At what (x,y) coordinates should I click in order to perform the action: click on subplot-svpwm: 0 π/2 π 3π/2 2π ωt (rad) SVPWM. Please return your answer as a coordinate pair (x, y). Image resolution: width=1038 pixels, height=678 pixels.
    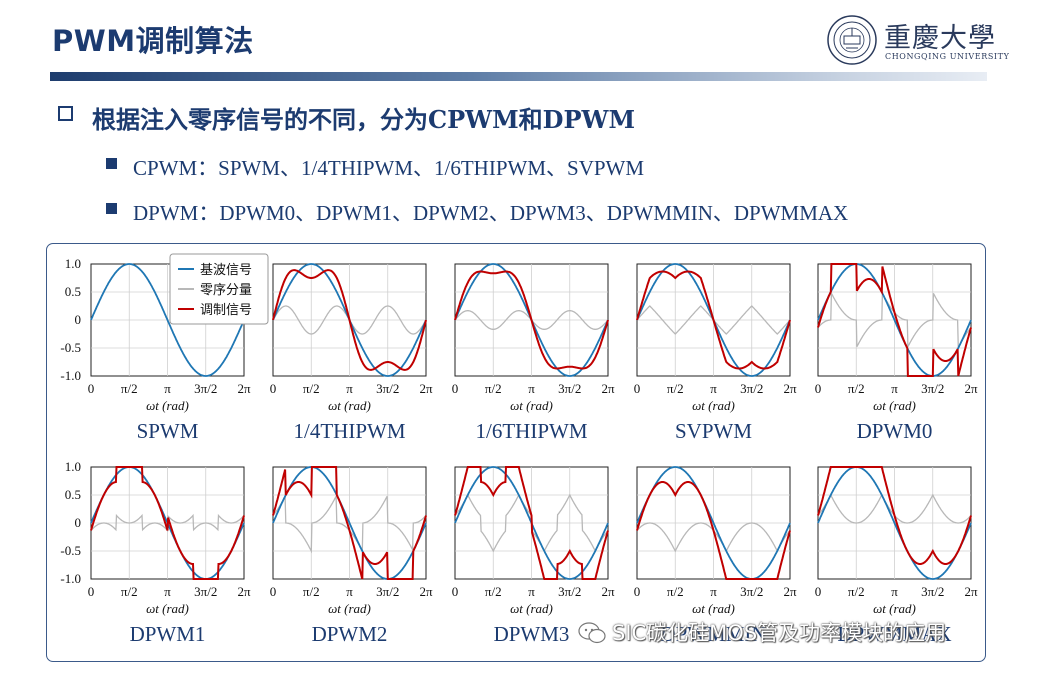
    Looking at the image, I should click on (715, 353).